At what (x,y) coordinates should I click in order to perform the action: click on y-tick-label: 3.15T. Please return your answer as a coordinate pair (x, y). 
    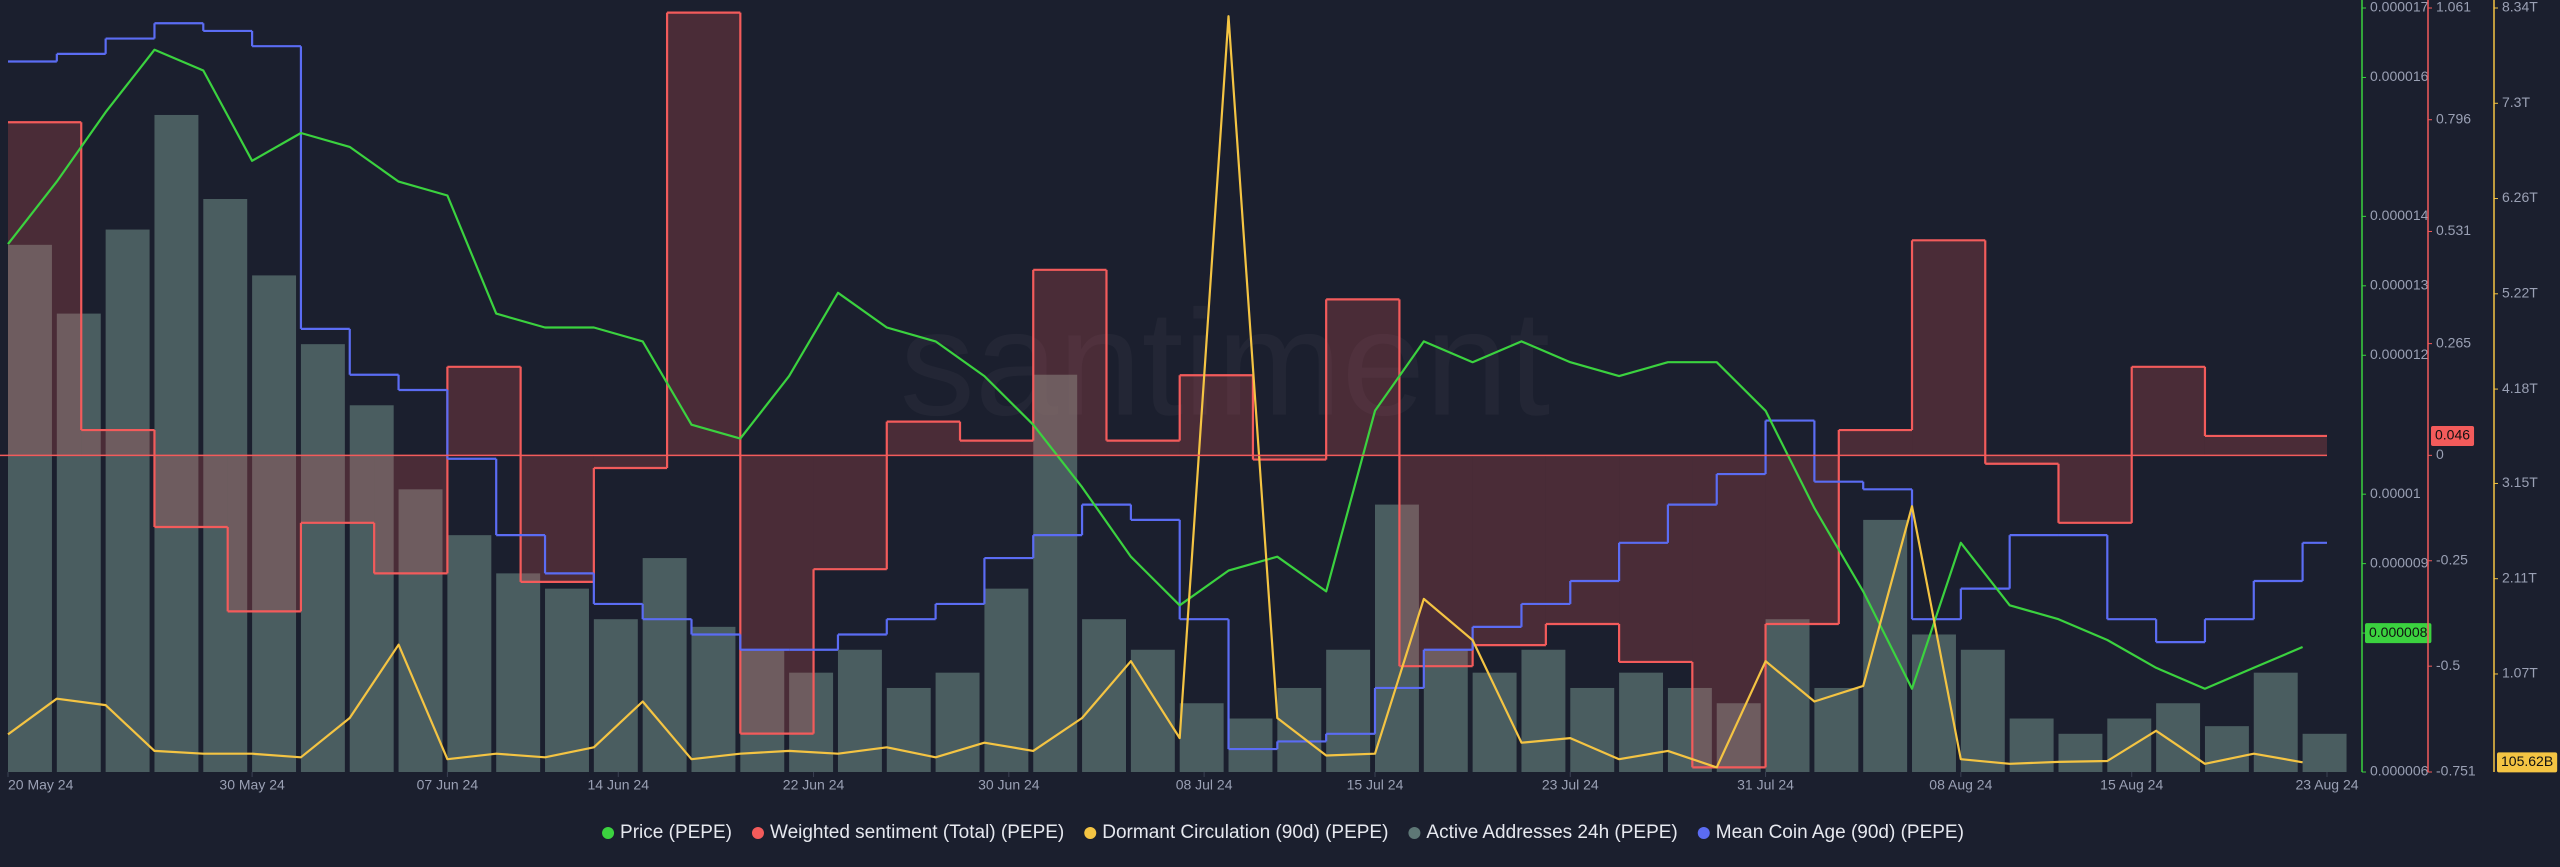
    Looking at the image, I should click on (2520, 482).